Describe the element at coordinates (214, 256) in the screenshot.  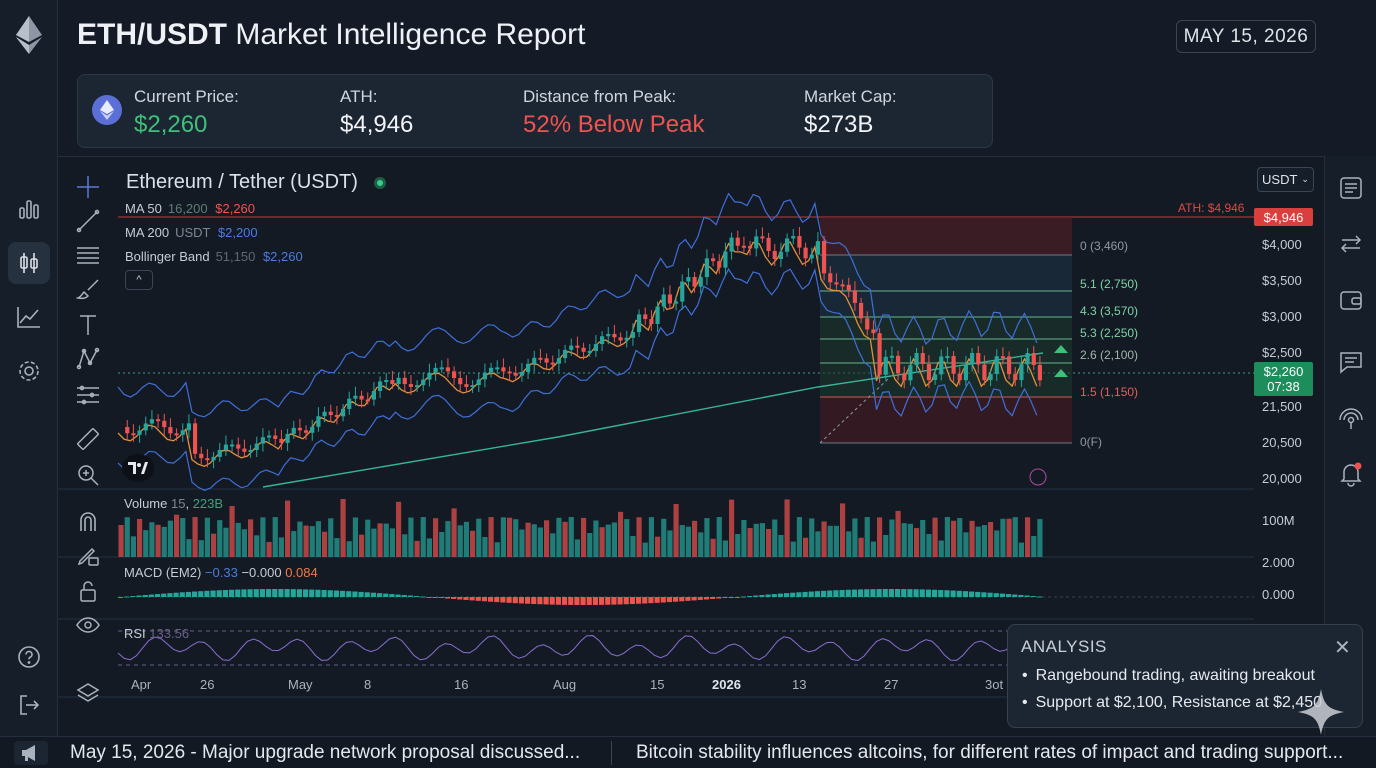
I see `legend-bollinger: Bollinger Band 51,150 $2,260` at that location.